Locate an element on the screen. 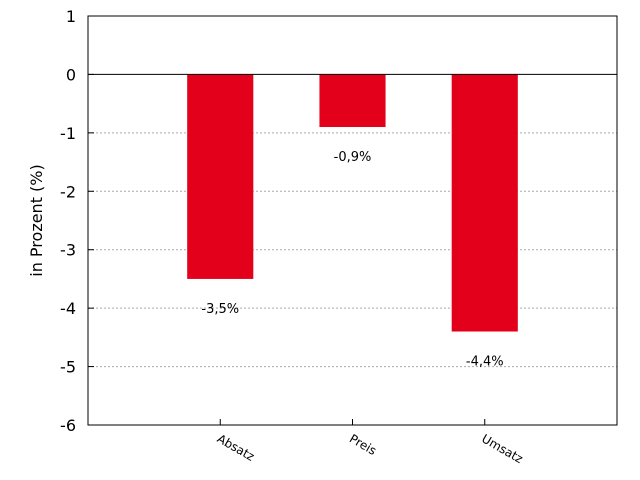 The image size is (640, 480). y-tick-label: -5 is located at coordinates (68, 367).